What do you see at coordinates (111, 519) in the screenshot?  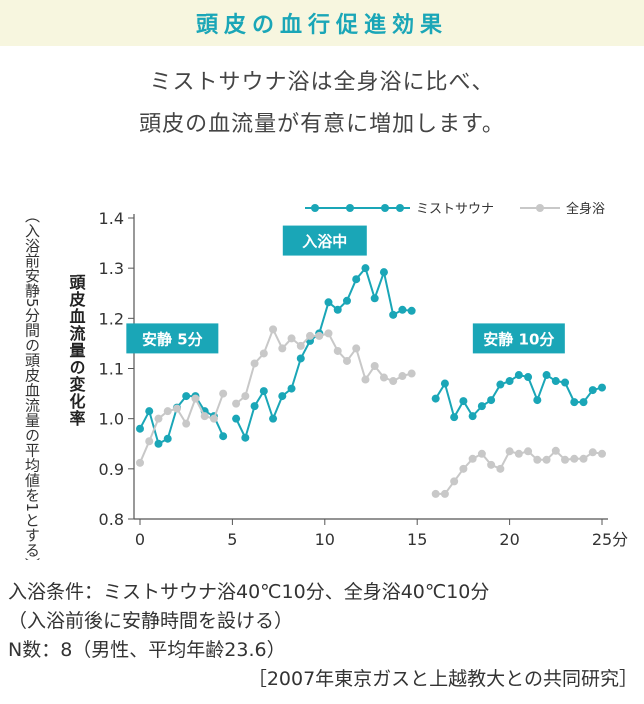 I see `y-tick-label: 0.8` at bounding box center [111, 519].